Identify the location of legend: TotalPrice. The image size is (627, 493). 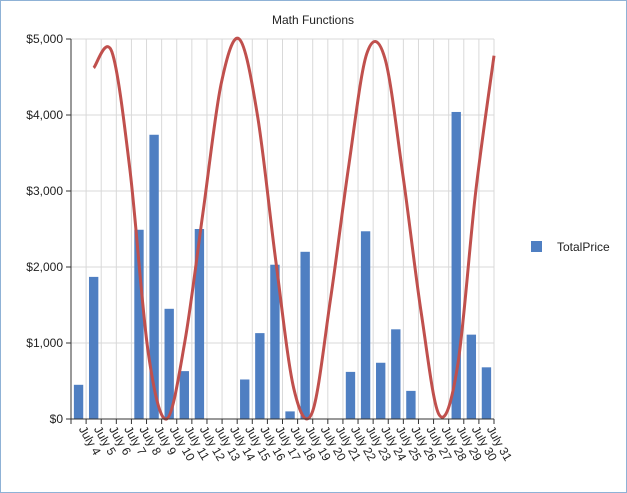
(570, 247).